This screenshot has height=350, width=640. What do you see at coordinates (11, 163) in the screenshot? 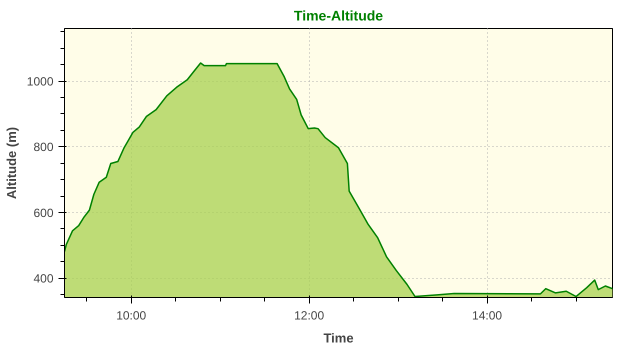
I see `y-axis-title: Altitude (m)` at bounding box center [11, 163].